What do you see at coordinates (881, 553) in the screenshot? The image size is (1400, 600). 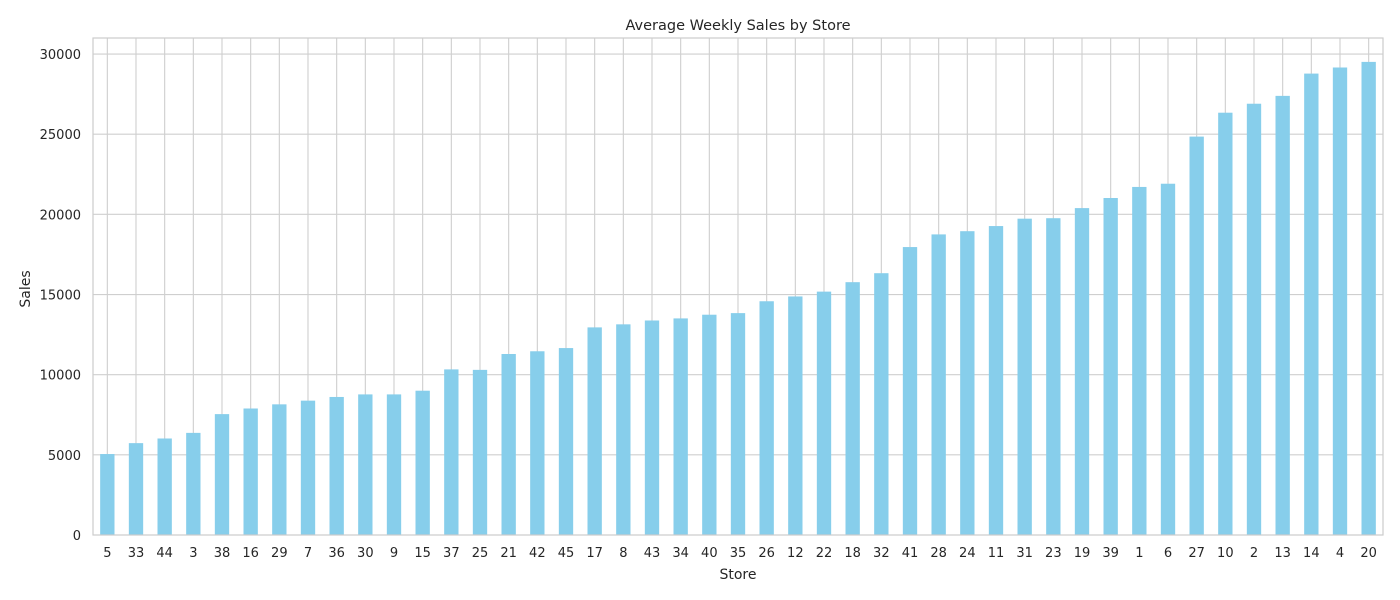 I see `x-tick-label: 32` at bounding box center [881, 553].